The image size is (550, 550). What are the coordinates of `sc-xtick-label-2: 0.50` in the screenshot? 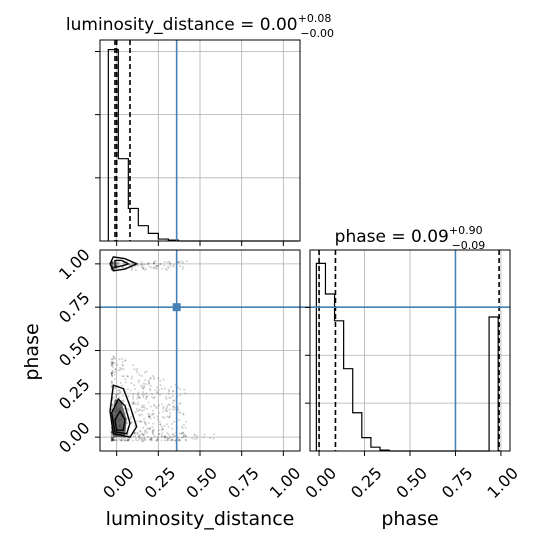 It's located at (201, 482).